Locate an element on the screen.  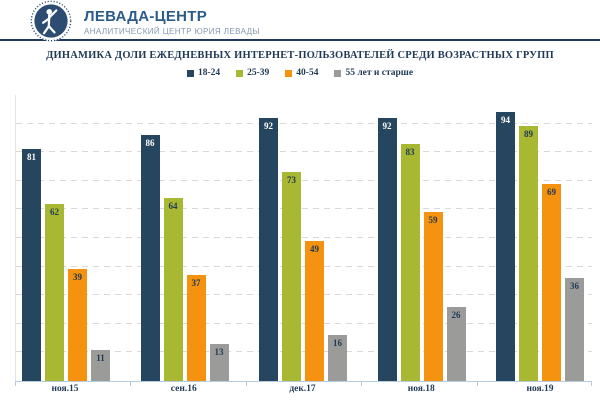
legend-item-18-24: 18-24 is located at coordinates (203, 73).